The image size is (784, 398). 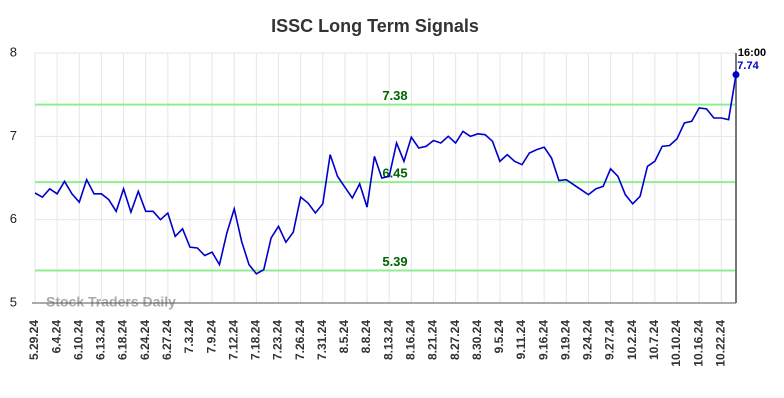 What do you see at coordinates (344, 337) in the screenshot?
I see `x-tick-label: 8.5.24` at bounding box center [344, 337].